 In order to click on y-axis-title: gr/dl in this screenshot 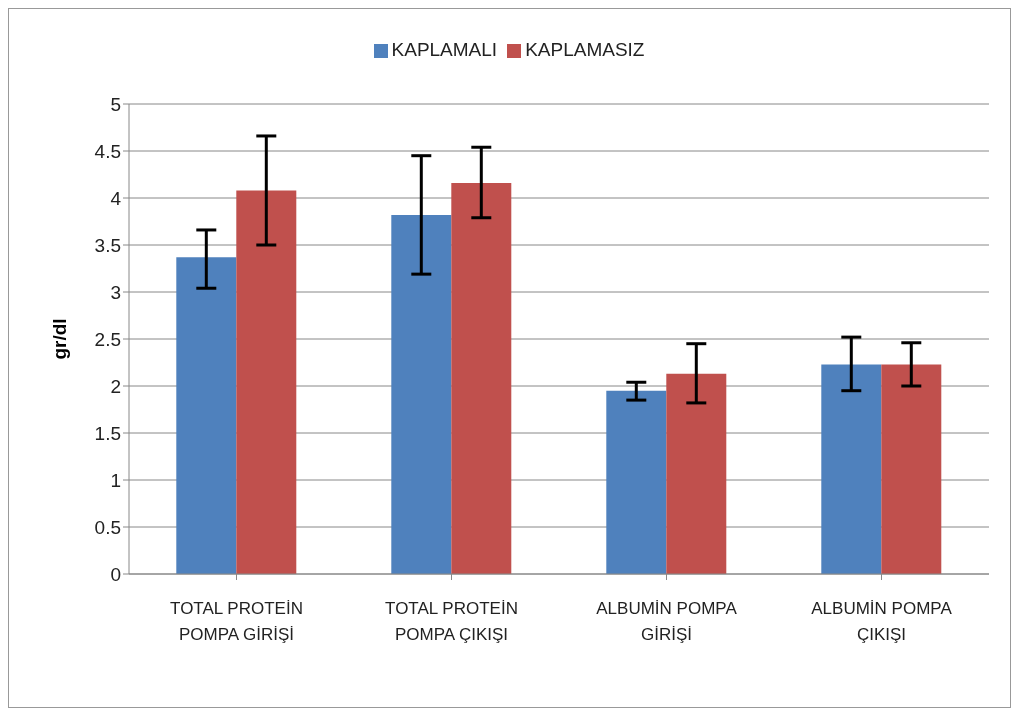, I will do `click(59, 339)`.